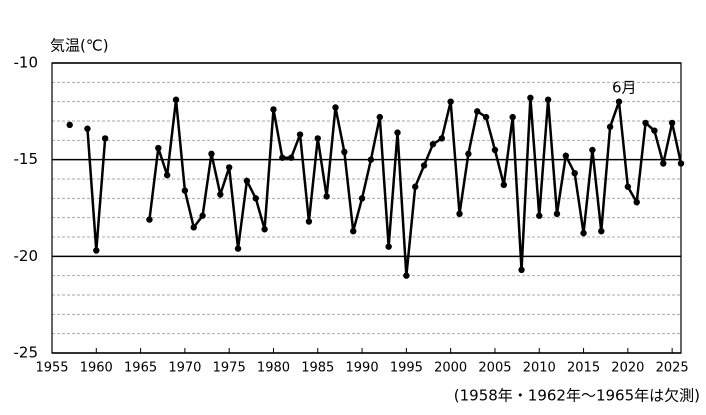 The height and width of the screenshot is (415, 706). I want to click on y-axis-label: 気温(℃), so click(79, 46).